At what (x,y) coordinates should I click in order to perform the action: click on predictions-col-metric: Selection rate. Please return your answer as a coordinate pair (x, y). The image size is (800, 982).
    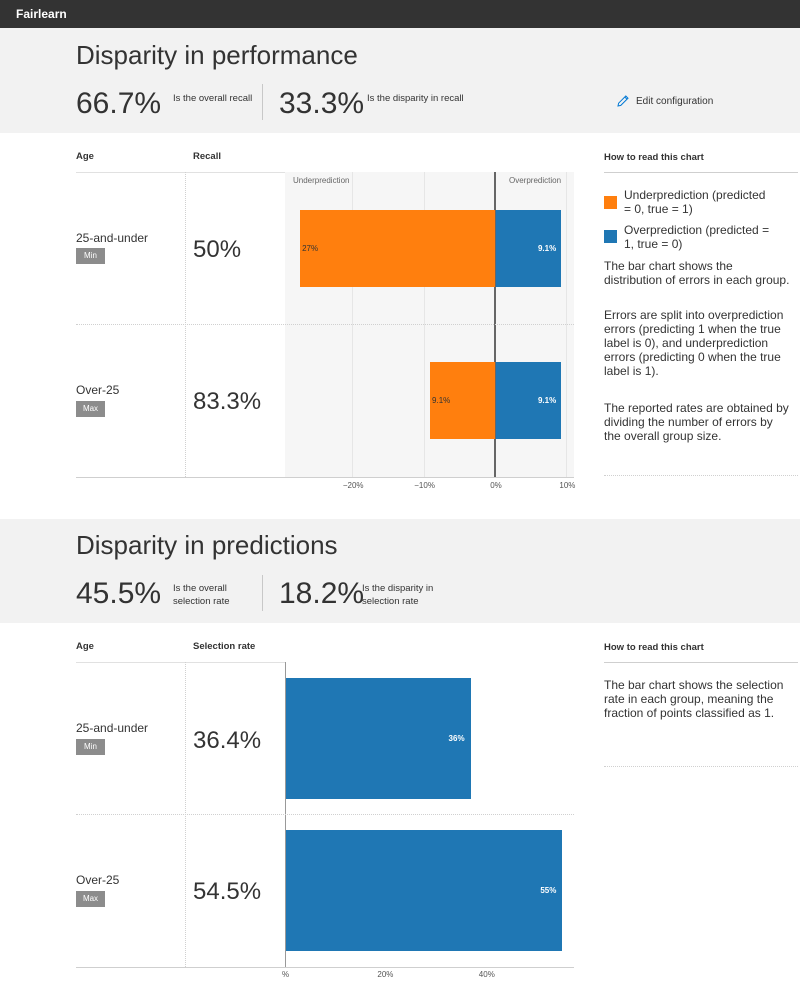
    Looking at the image, I should click on (224, 646).